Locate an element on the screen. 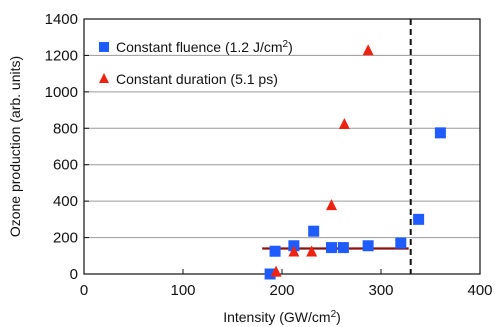 The width and height of the screenshot is (497, 327). y-tick-label: 1200 is located at coordinates (61, 55).